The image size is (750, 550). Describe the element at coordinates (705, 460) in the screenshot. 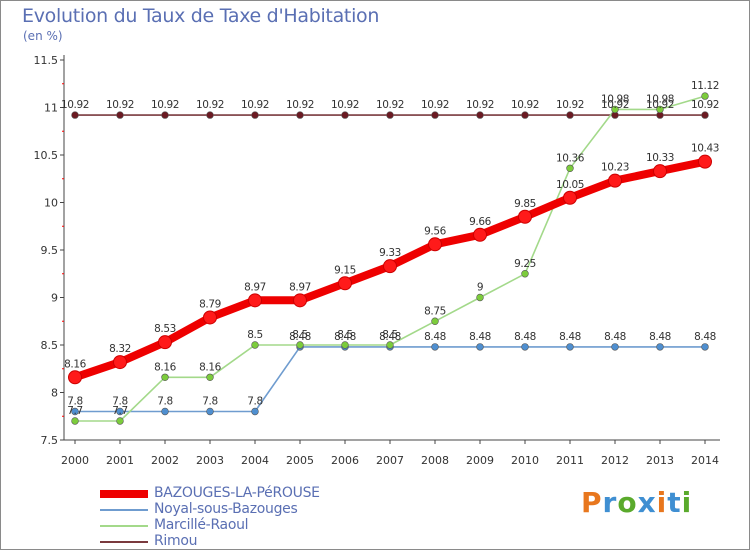

I see `x-tick-label: 2014` at that location.